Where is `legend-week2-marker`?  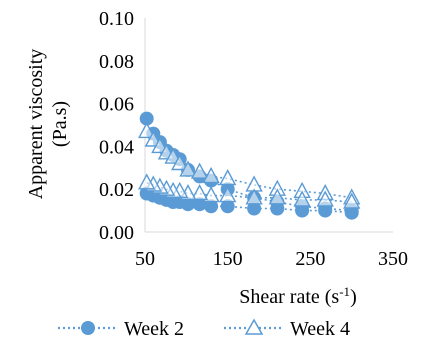 legend-week2-marker is located at coordinates (88, 328).